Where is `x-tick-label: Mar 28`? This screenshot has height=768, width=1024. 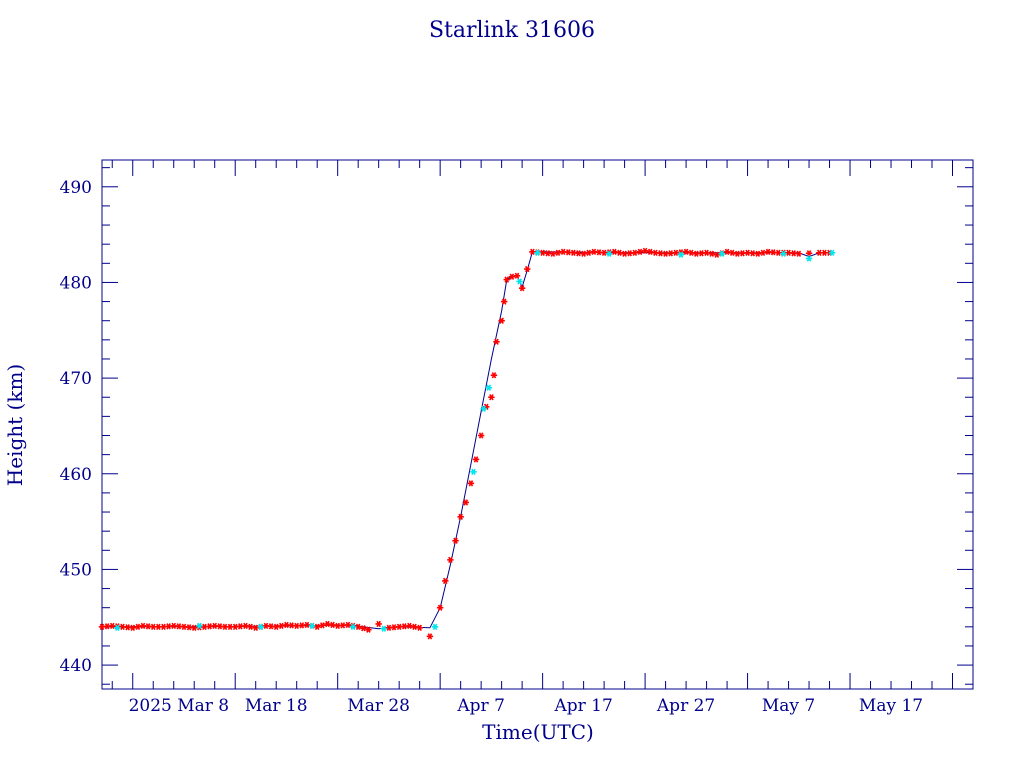
x-tick-label: Mar 28 is located at coordinates (378, 706).